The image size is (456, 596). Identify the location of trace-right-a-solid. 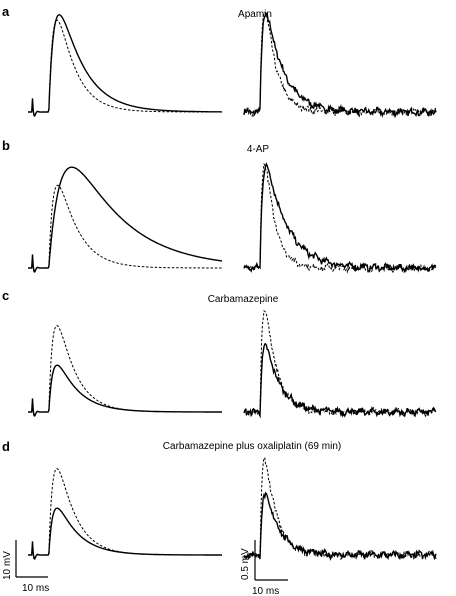
(340, 65).